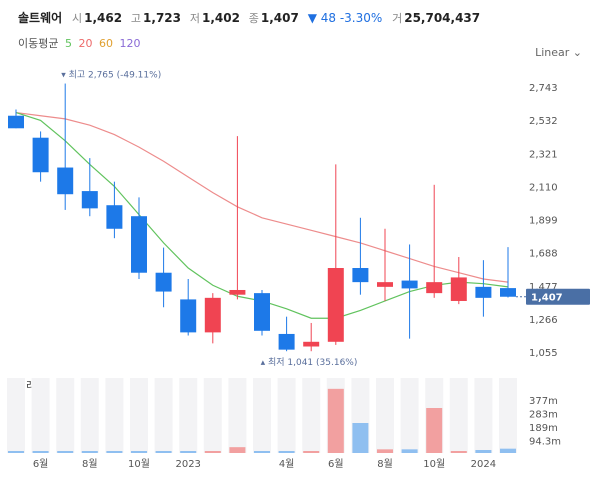 This screenshot has width=600, height=479. What do you see at coordinates (345, 18) in the screenshot?
I see `change-value: ▼ 48 -3.30%` at bounding box center [345, 18].